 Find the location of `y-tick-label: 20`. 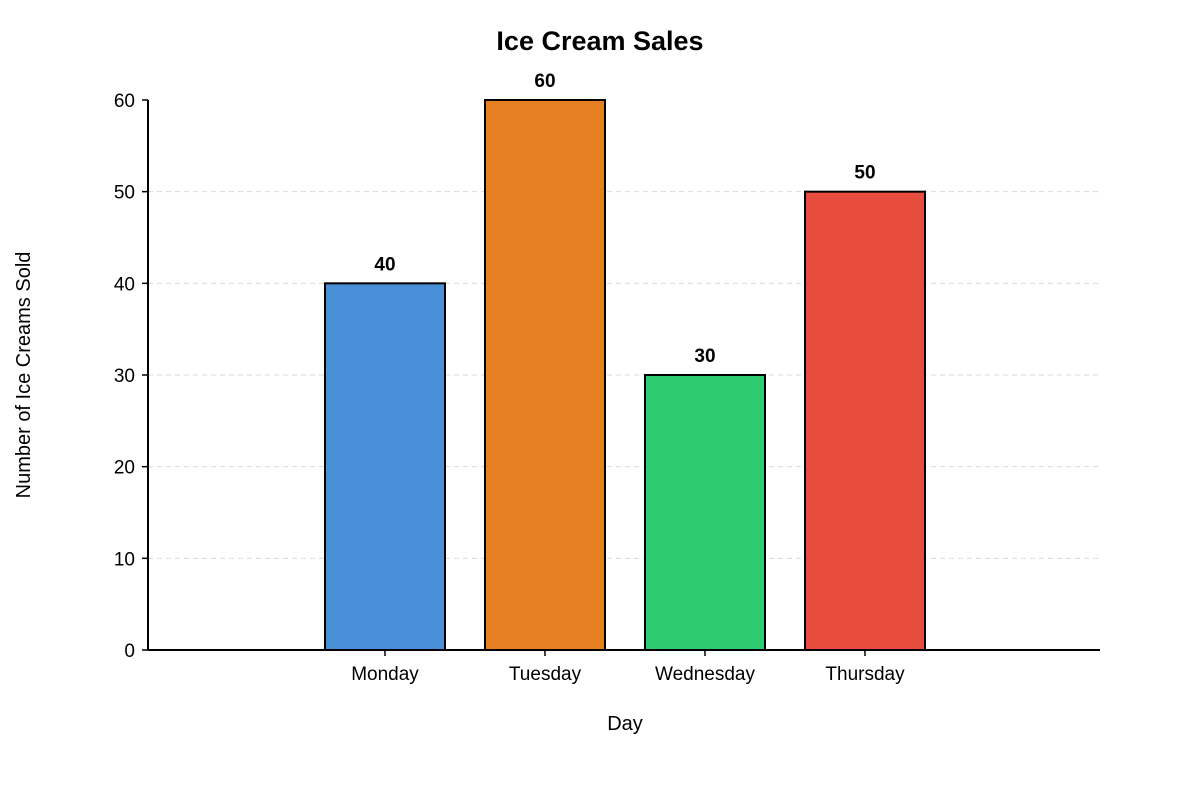

y-tick-label: 20 is located at coordinates (124, 468).